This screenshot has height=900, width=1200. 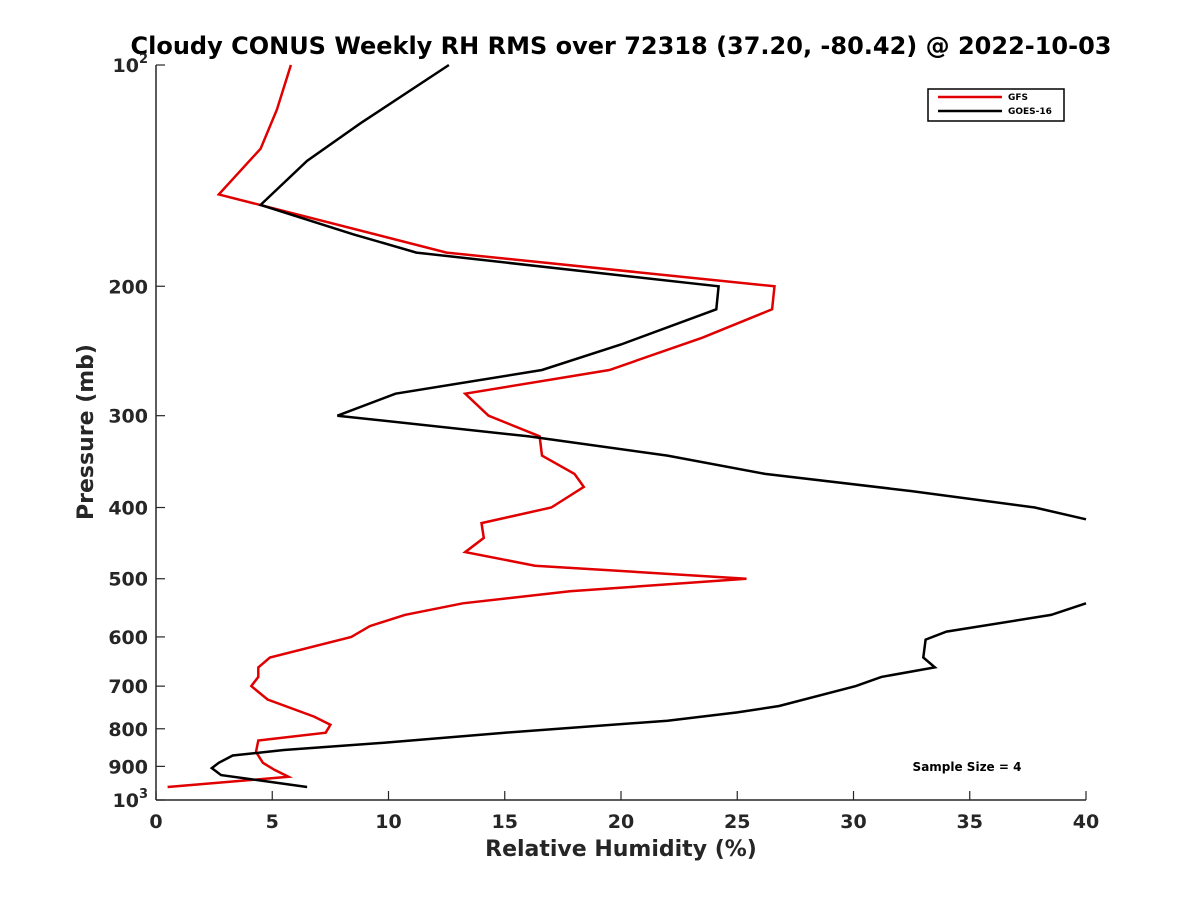 What do you see at coordinates (155, 822) in the screenshot?
I see `x-tick-label: 0` at bounding box center [155, 822].